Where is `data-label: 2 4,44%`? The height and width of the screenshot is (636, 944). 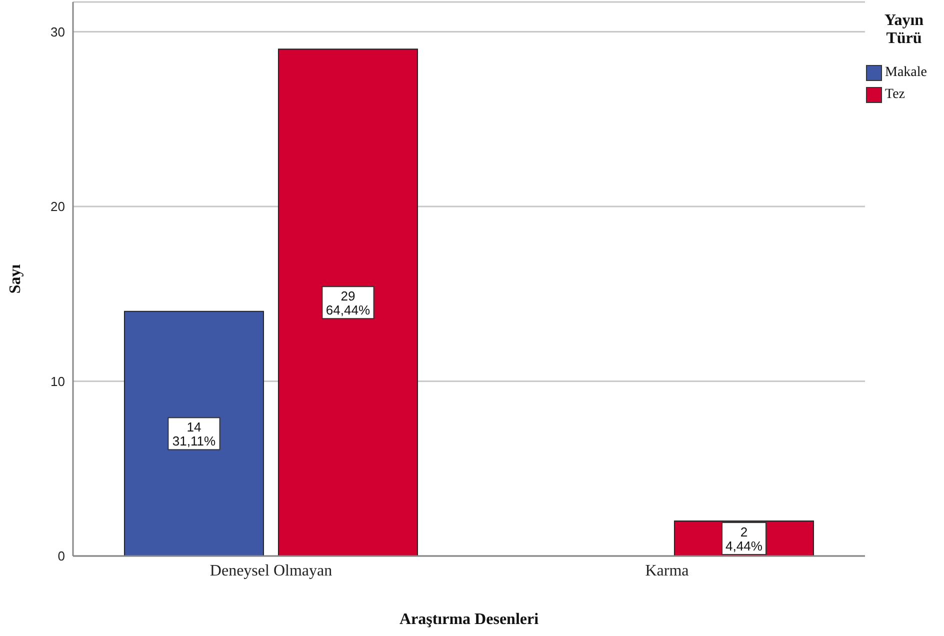
data-label: 2 4,44% is located at coordinates (744, 539).